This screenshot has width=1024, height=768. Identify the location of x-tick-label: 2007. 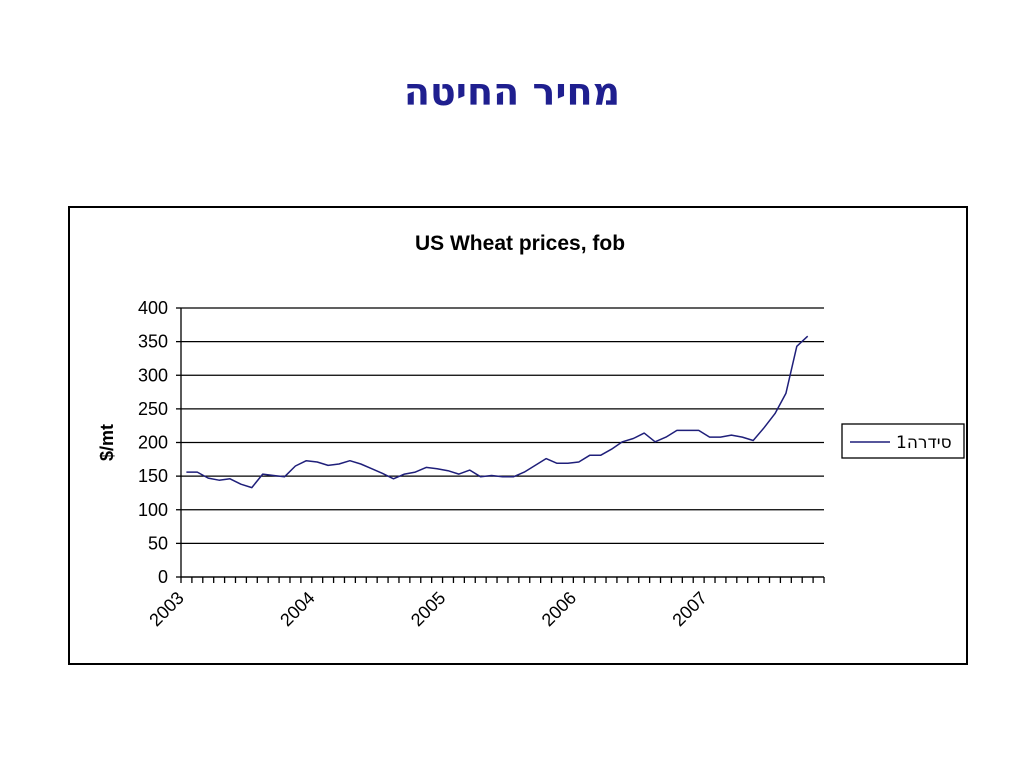
(689, 609).